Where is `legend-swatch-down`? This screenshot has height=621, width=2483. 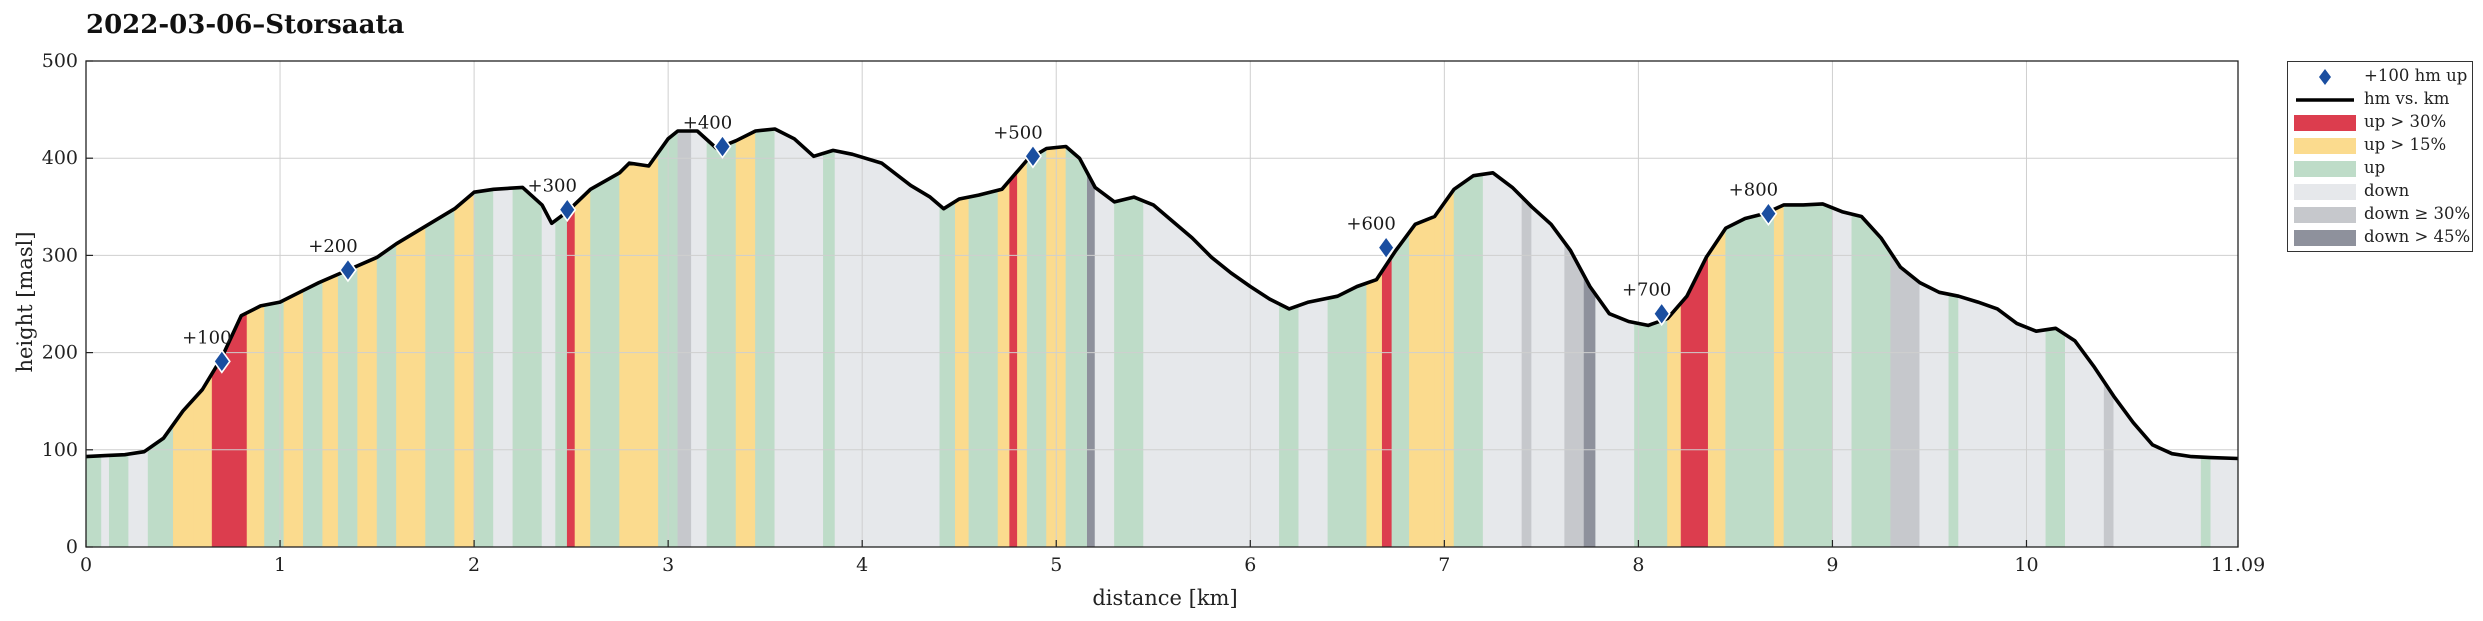 legend-swatch-down is located at coordinates (2325, 192).